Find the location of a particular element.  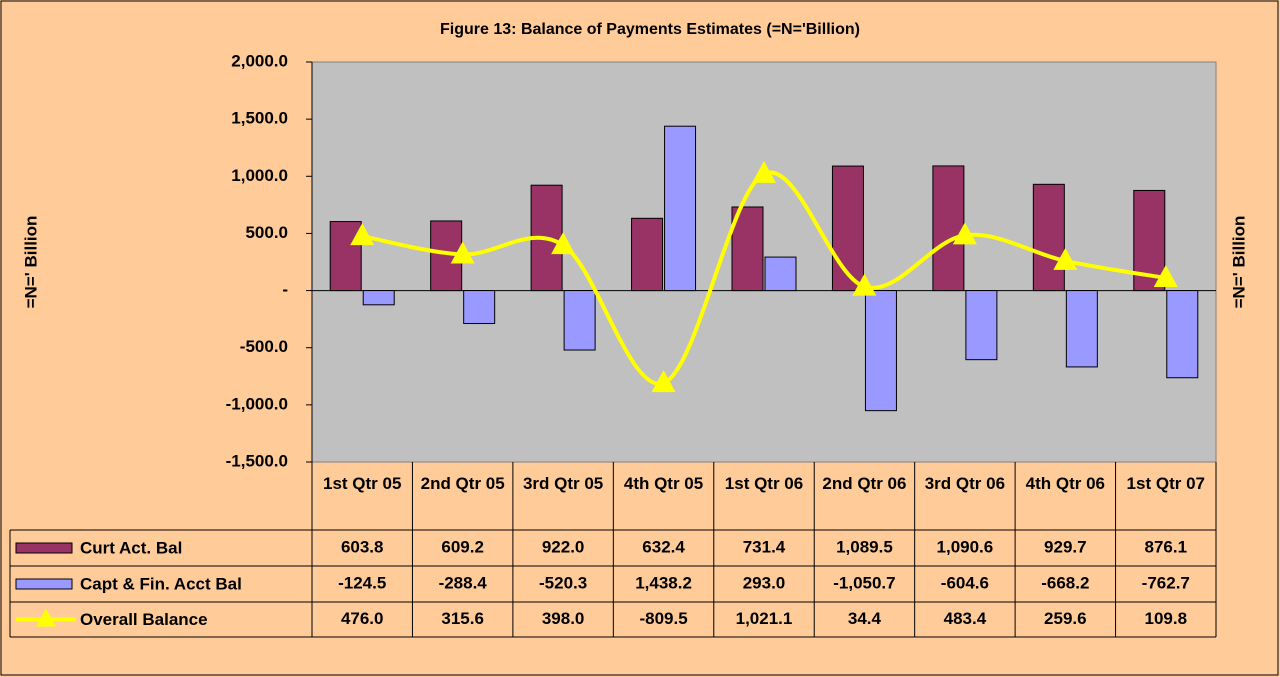

table-cell: -1,050.7 is located at coordinates (864, 582).